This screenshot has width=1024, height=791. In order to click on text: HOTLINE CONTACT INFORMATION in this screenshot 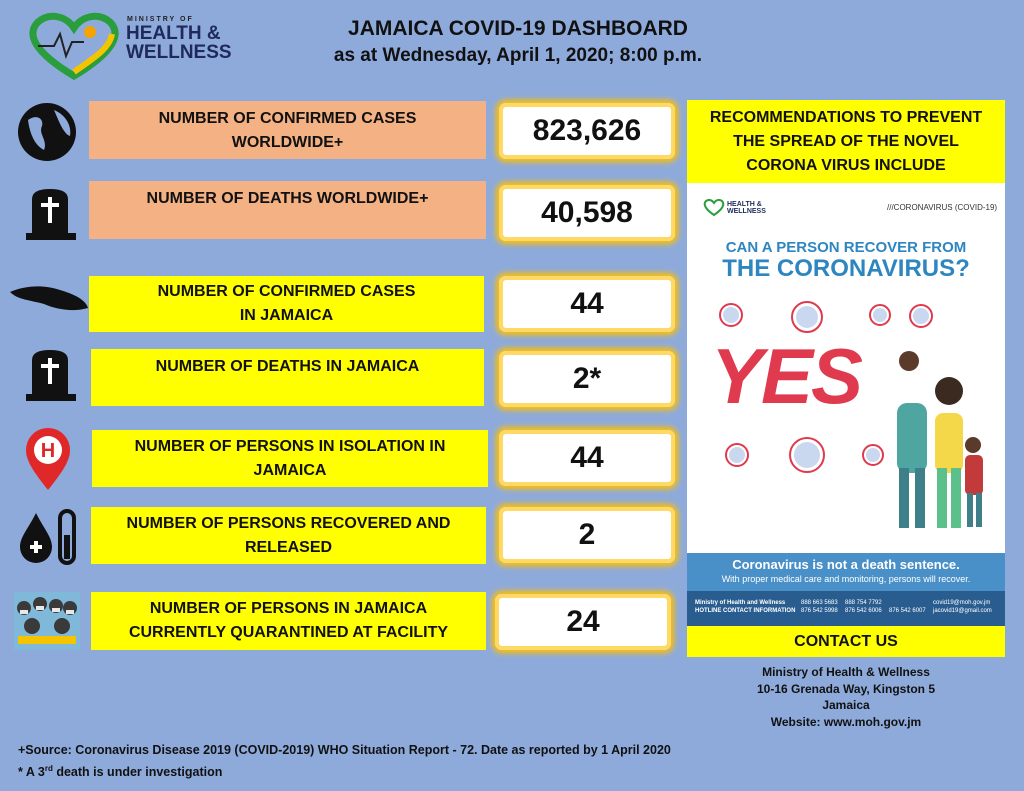, I will do `click(745, 611)`.